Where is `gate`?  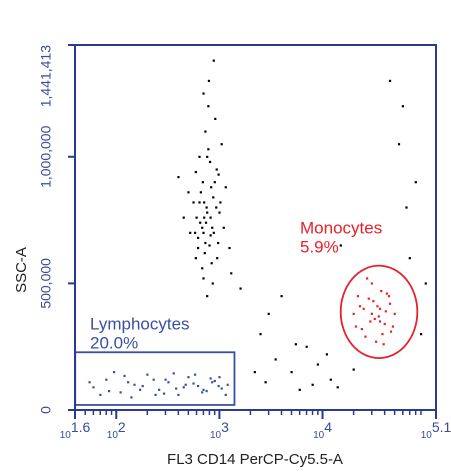
gate is located at coordinates (379, 311).